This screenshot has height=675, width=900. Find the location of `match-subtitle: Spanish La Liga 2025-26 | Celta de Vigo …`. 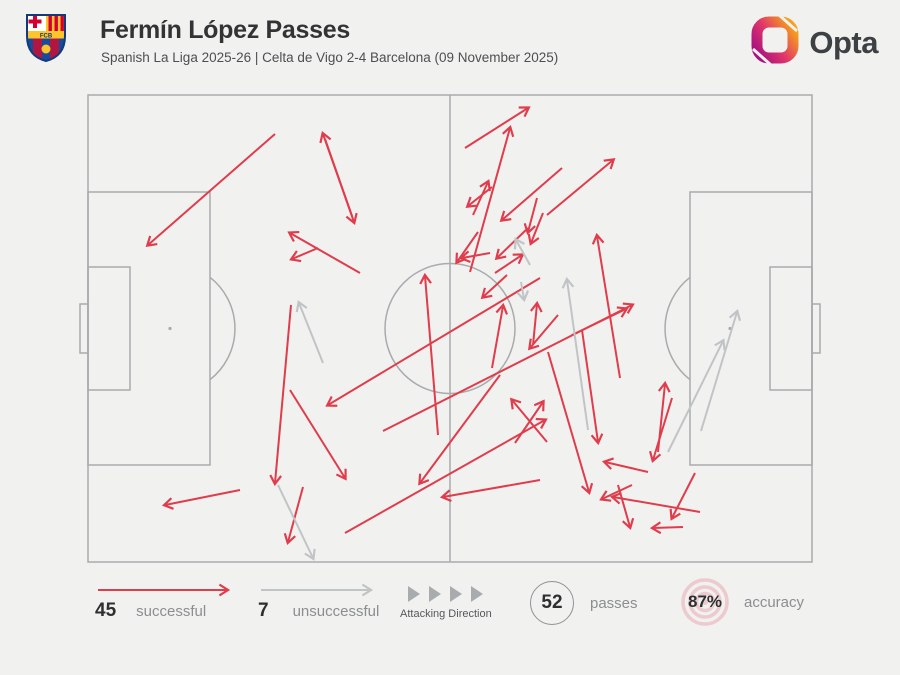

match-subtitle: Spanish La Liga 2025-26 | Celta de Vigo … is located at coordinates (330, 57).